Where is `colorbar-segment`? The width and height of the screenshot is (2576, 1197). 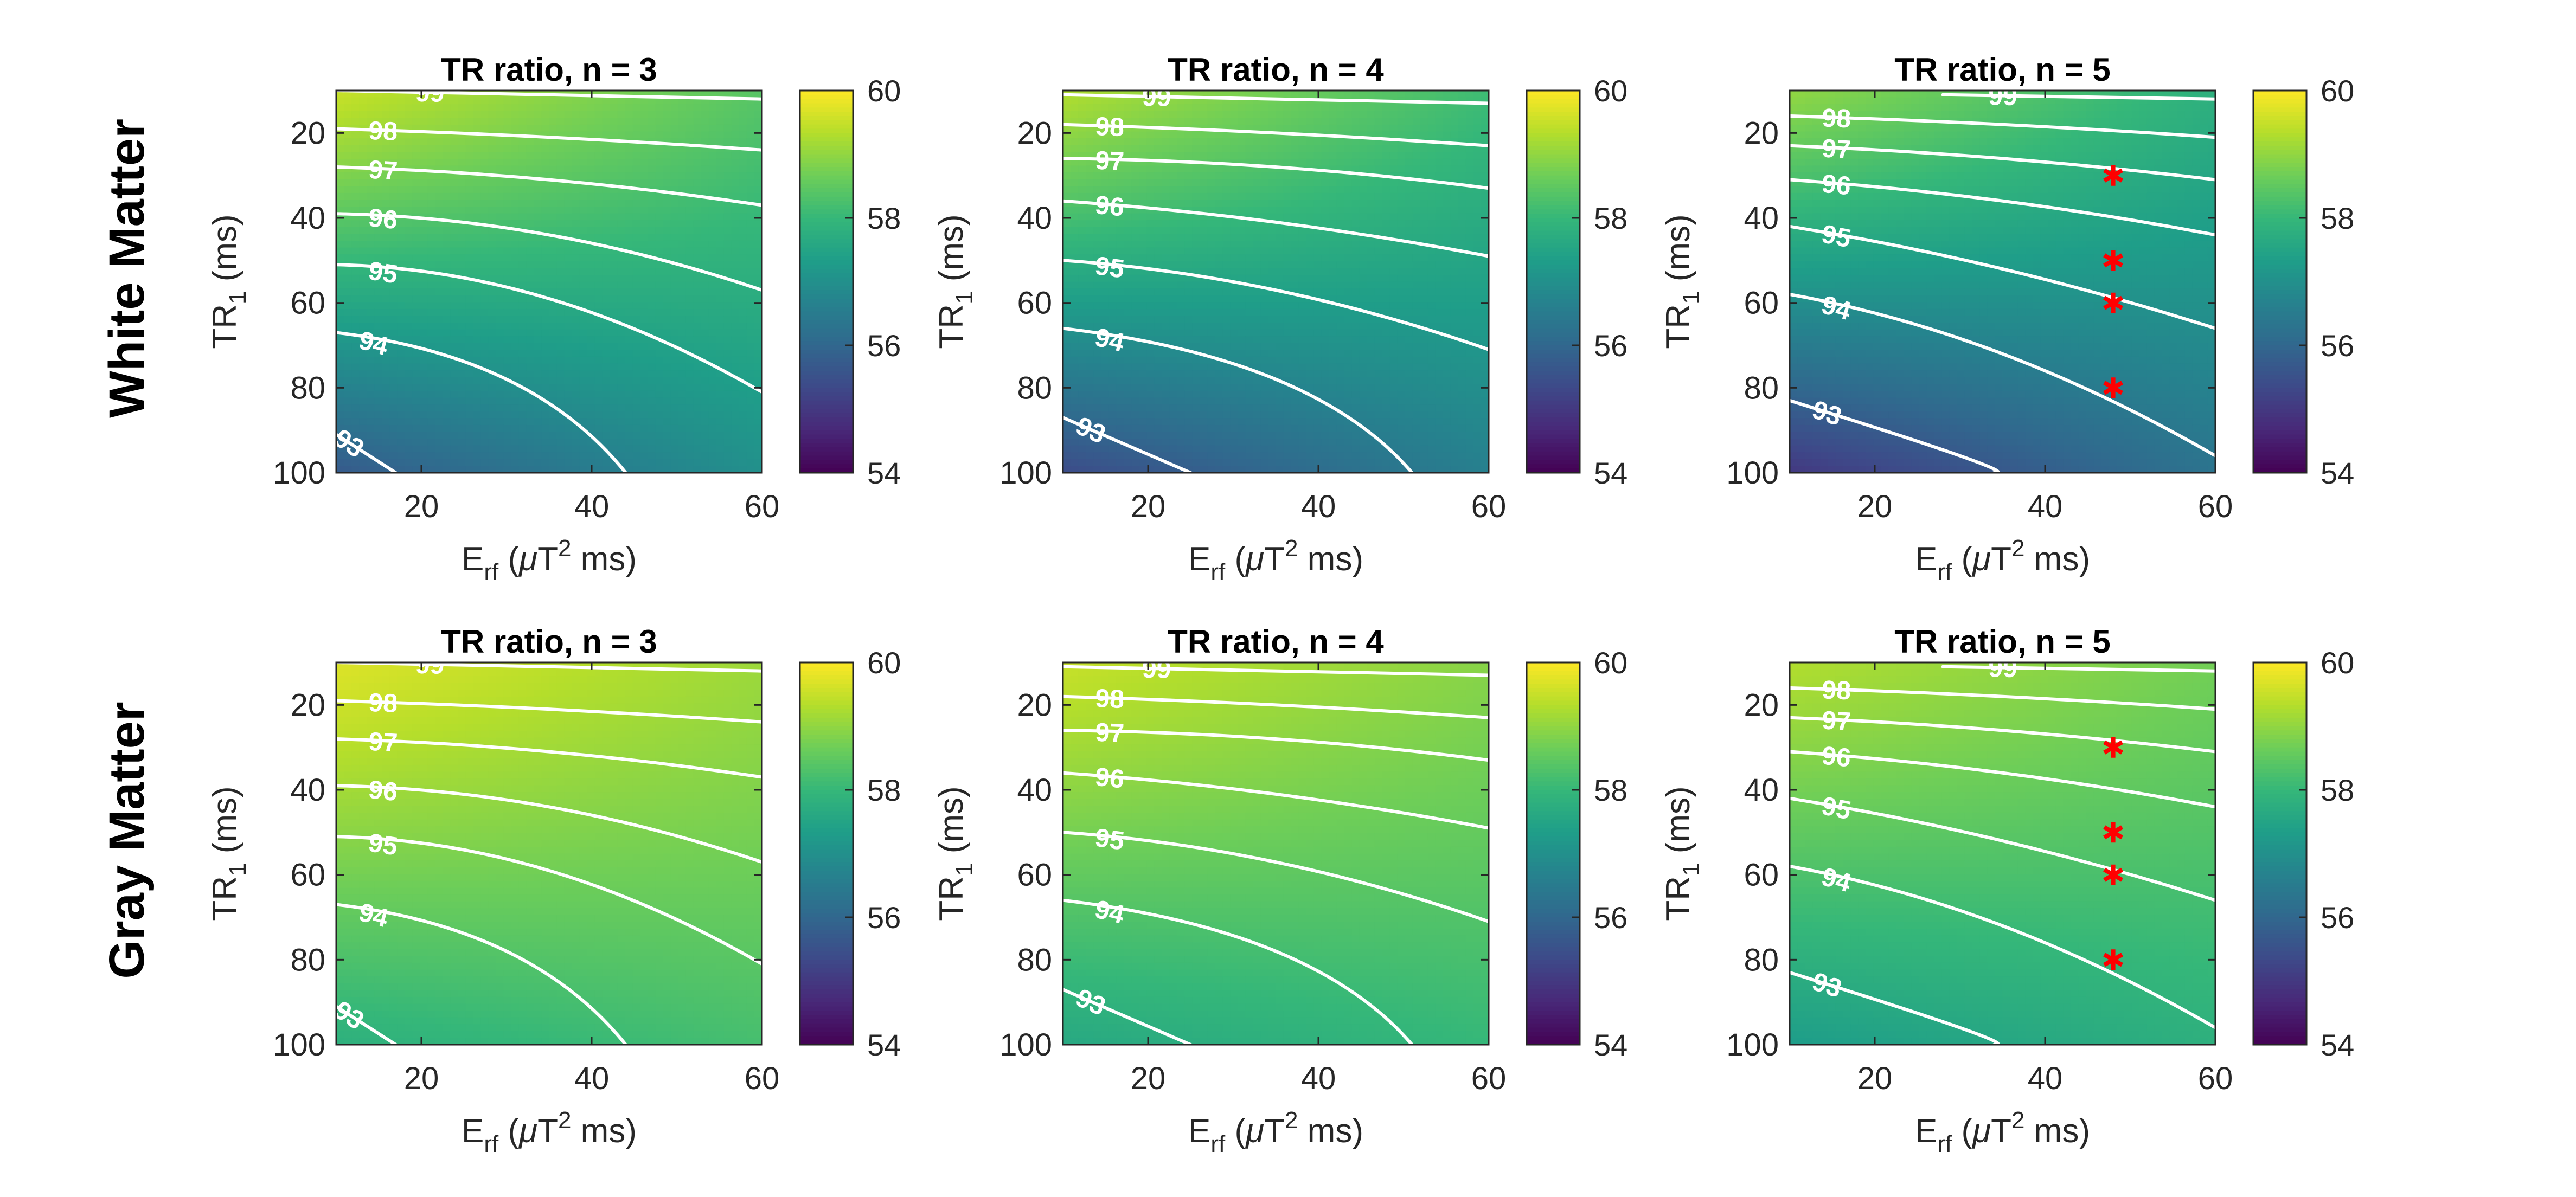
colorbar-segment is located at coordinates (826, 186).